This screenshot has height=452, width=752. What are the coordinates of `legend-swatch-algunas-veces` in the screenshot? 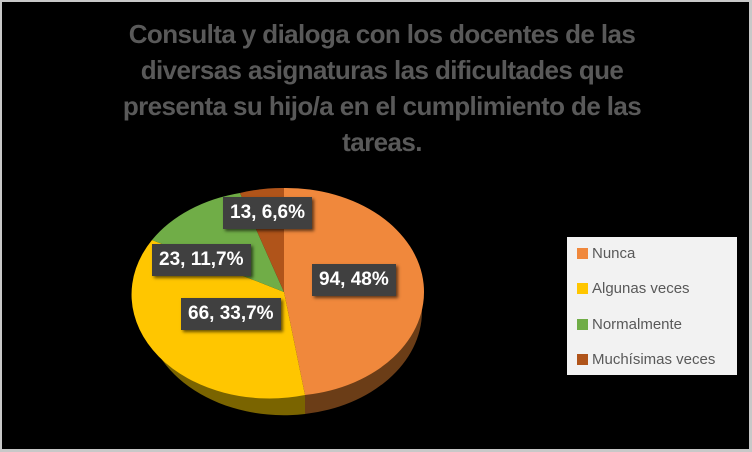 It's located at (582, 288).